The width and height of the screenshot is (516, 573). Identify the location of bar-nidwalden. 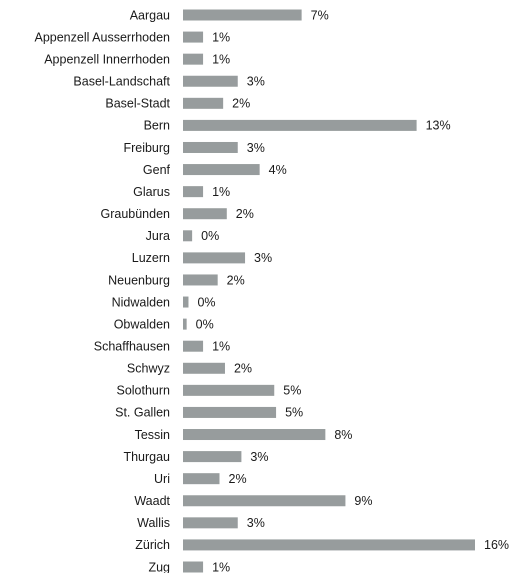
(186, 302).